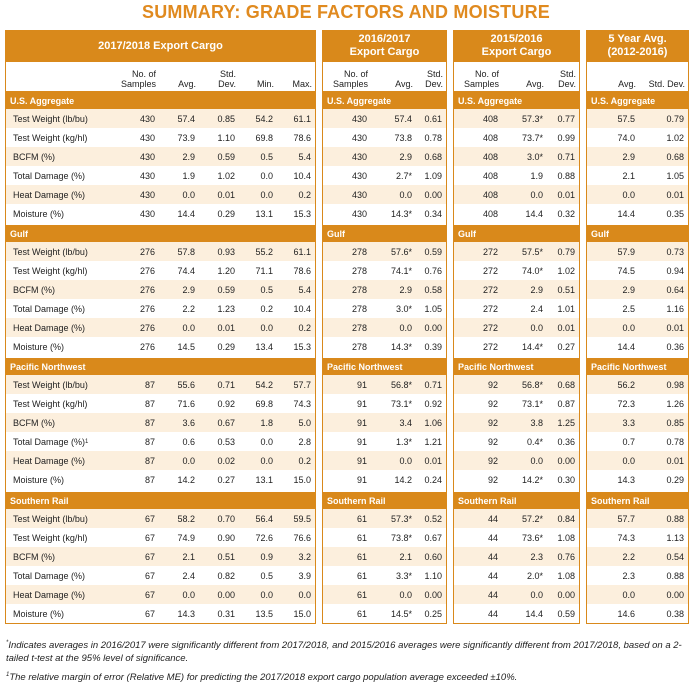  I want to click on table-cell: 2.9, so click(405, 289).